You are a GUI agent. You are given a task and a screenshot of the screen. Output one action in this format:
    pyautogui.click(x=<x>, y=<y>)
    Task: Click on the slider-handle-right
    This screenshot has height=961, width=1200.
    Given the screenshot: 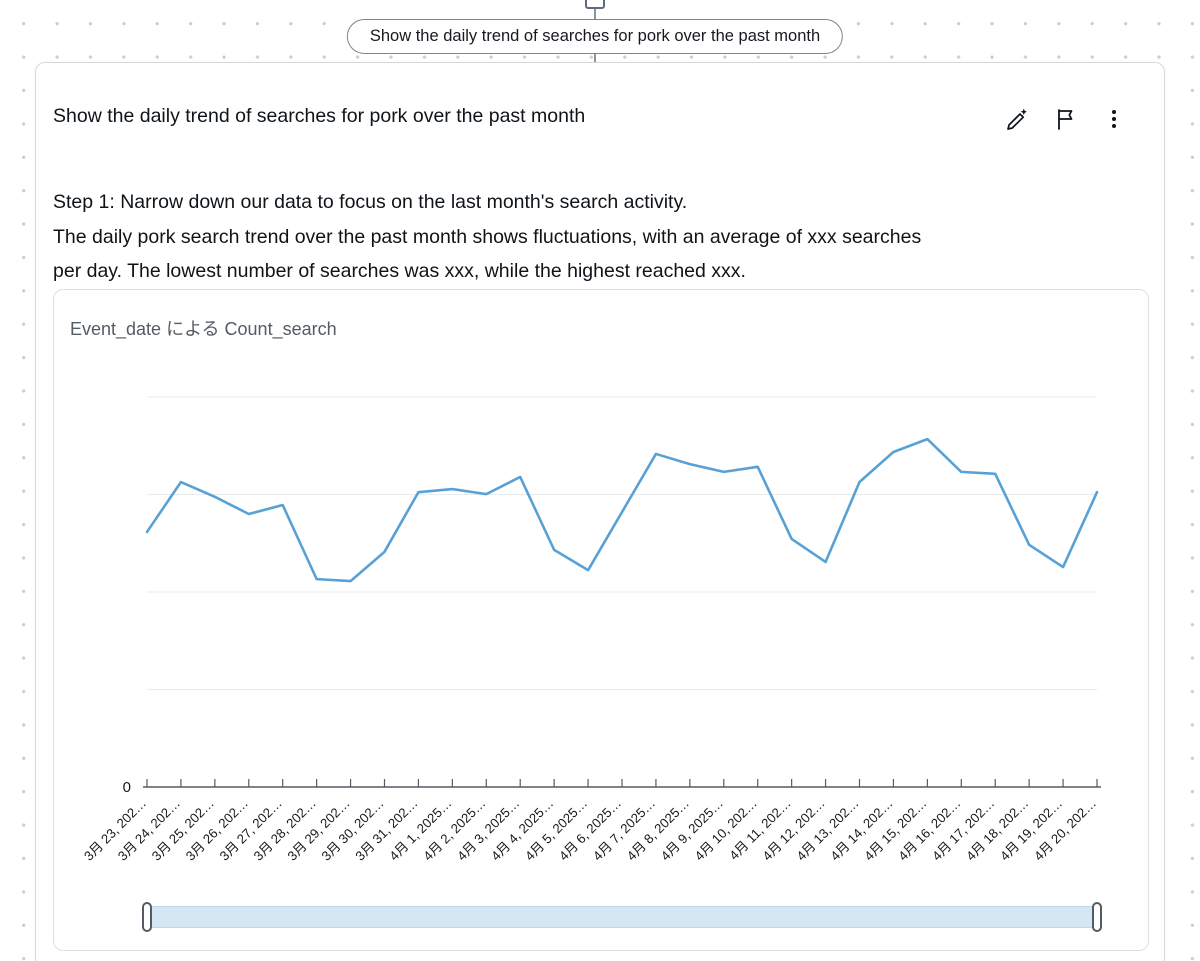 What is the action you would take?
    pyautogui.click(x=1097, y=917)
    